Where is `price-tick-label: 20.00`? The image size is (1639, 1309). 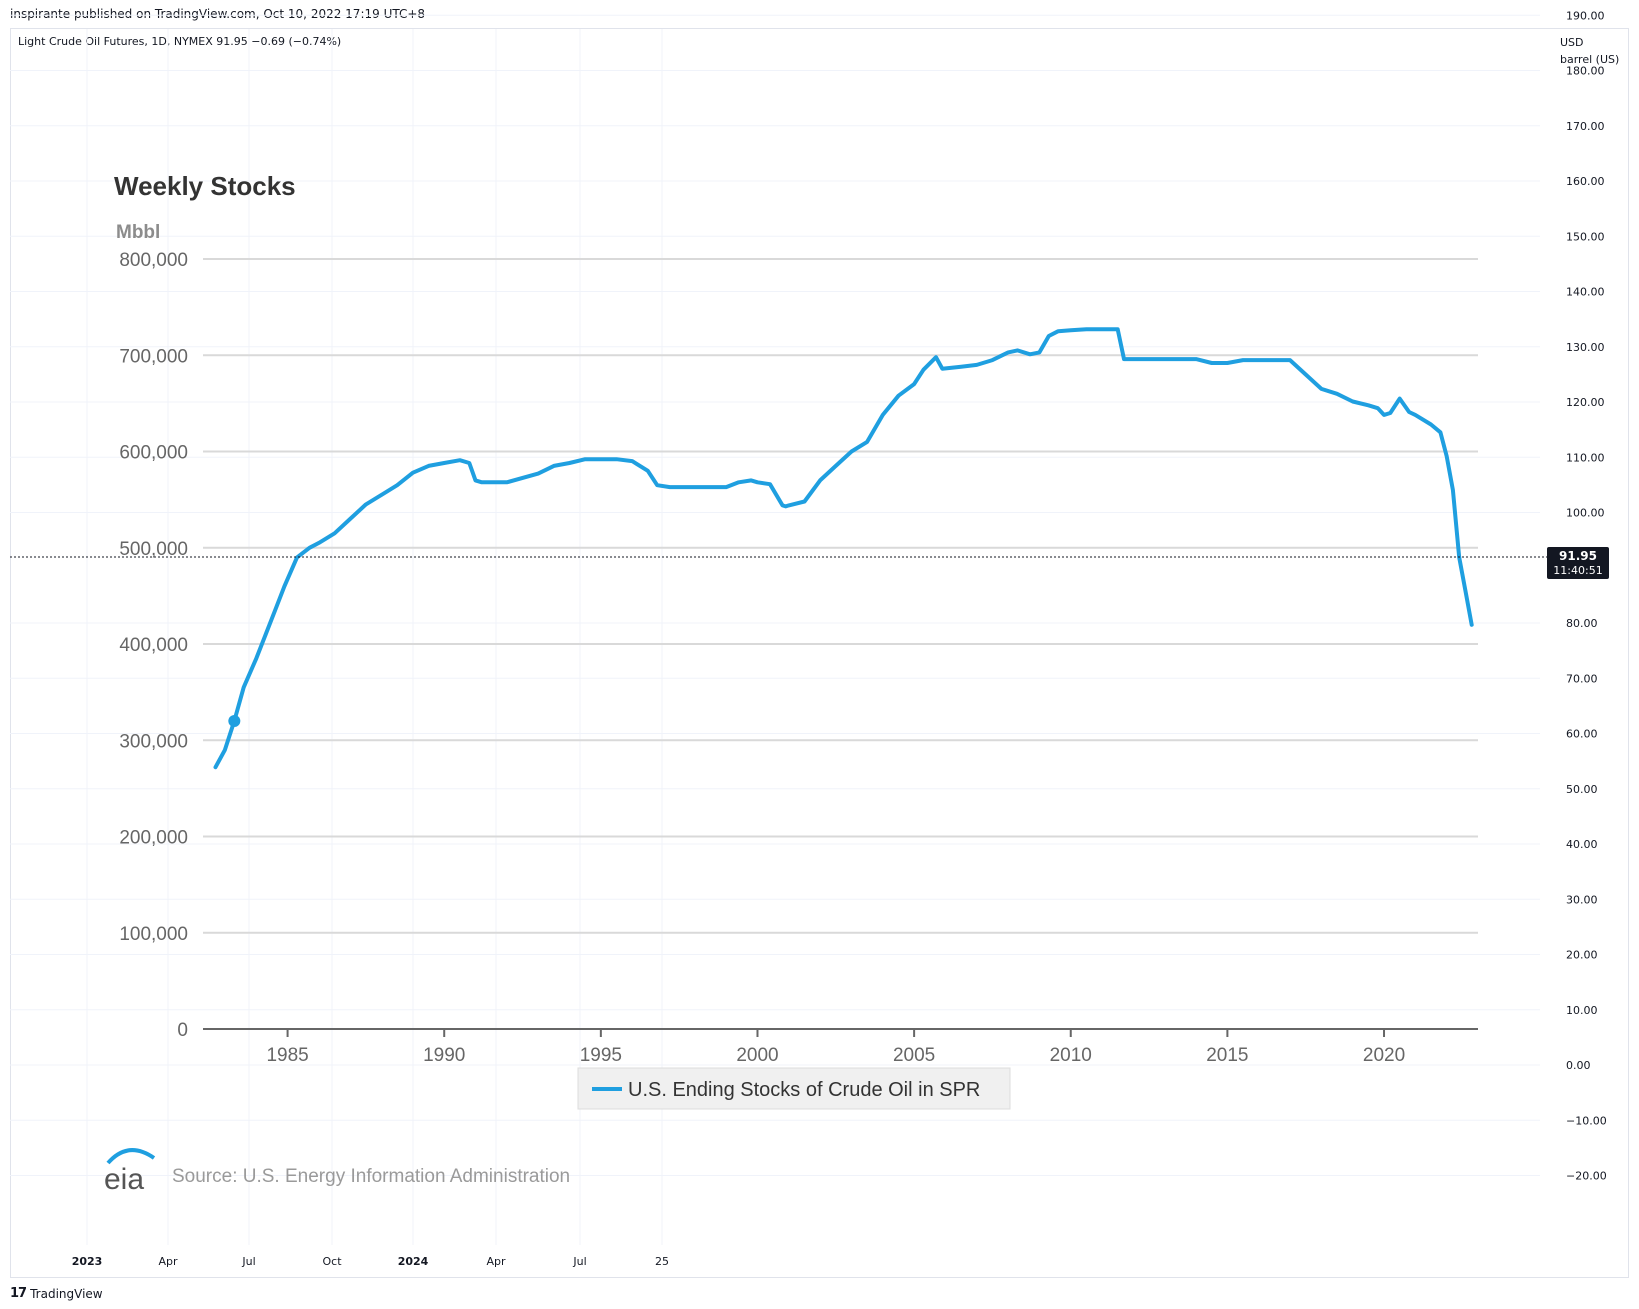 price-tick-label: 20.00 is located at coordinates (1582, 955).